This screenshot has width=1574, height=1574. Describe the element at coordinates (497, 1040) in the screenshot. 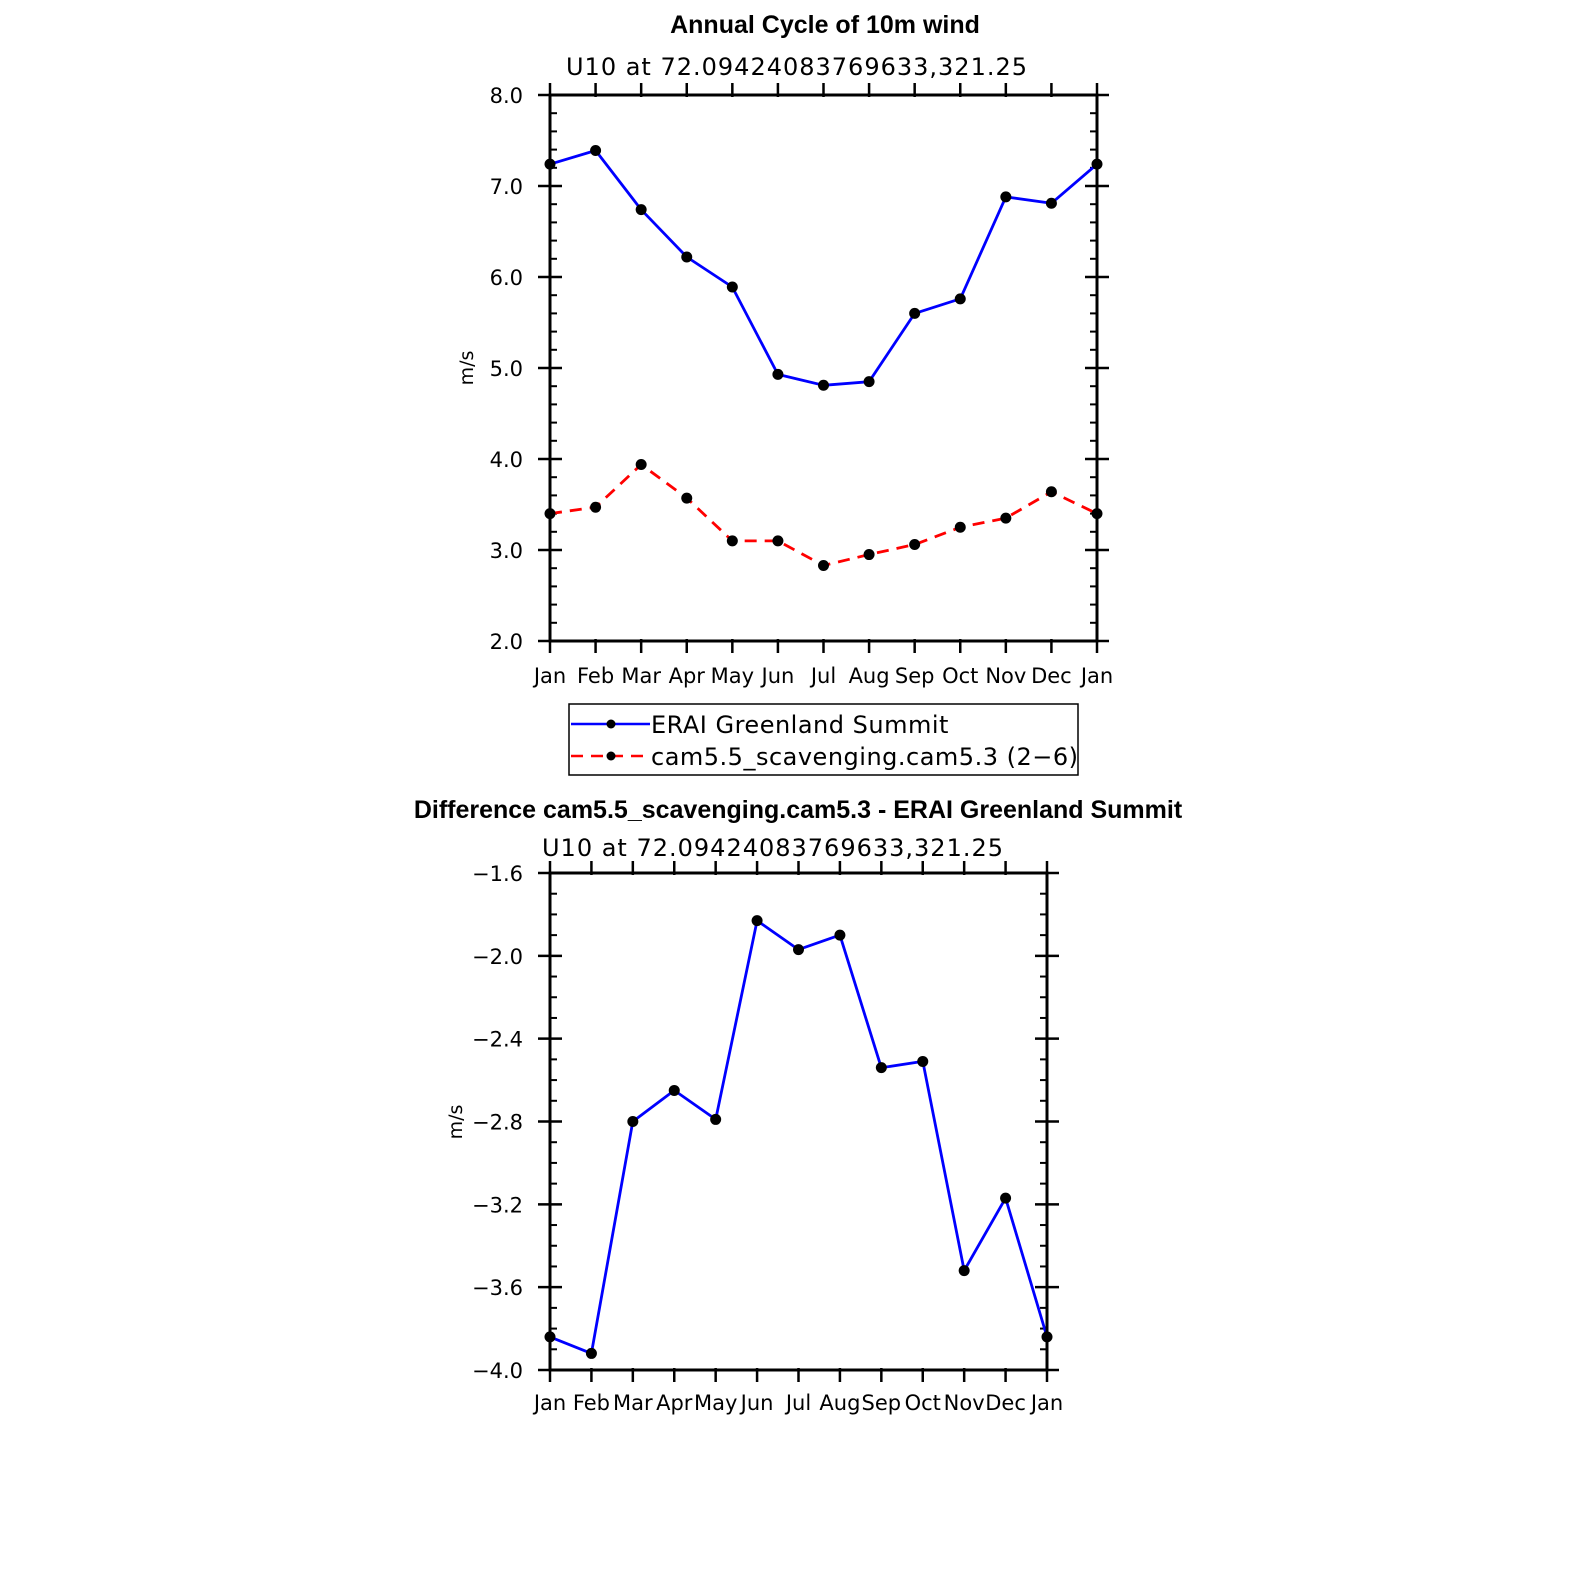

I see `y-tick-label: −2.4` at that location.